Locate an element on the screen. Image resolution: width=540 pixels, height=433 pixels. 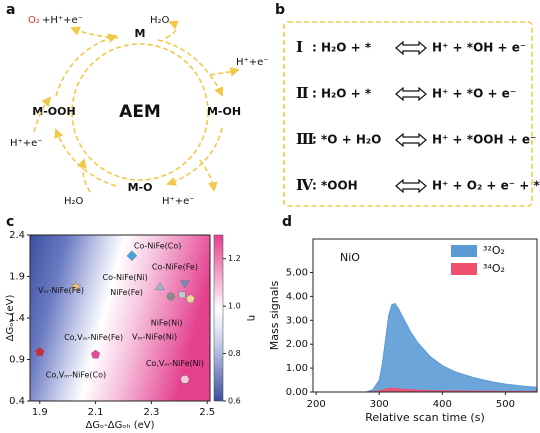
state: M-O is located at coordinates (140, 187).